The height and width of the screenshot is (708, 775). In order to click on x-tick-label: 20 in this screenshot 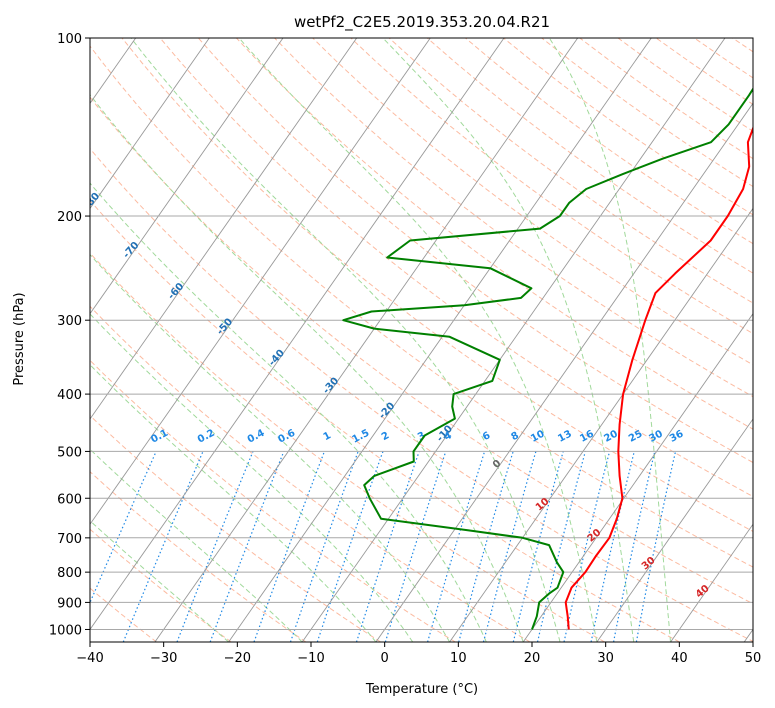, I will do `click(532, 658)`.